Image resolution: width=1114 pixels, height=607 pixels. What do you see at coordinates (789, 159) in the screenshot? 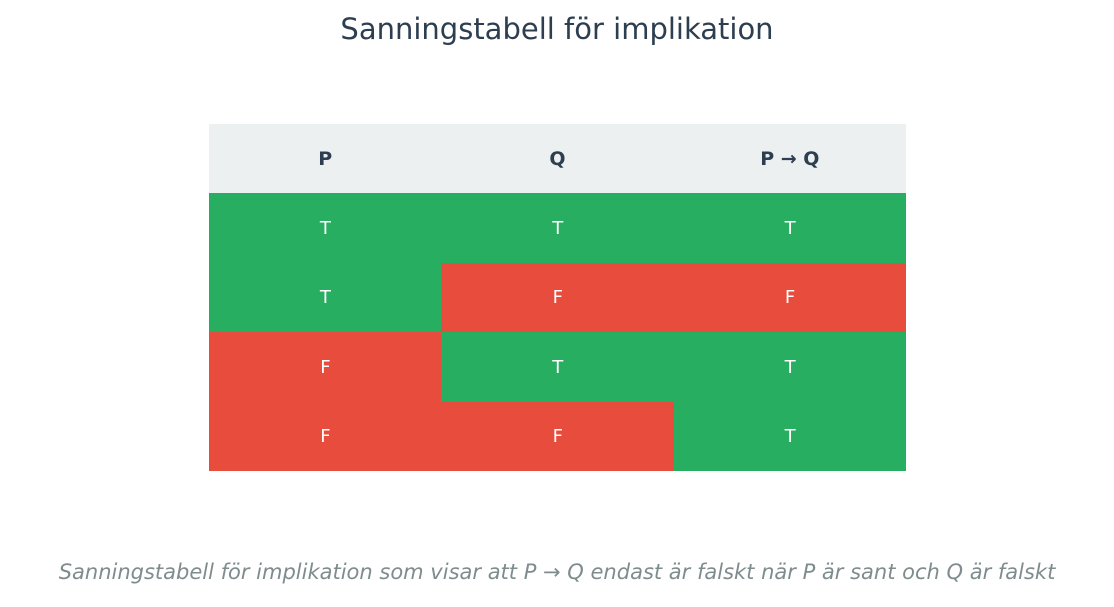
I see `header-cell: P → Q` at bounding box center [789, 159].